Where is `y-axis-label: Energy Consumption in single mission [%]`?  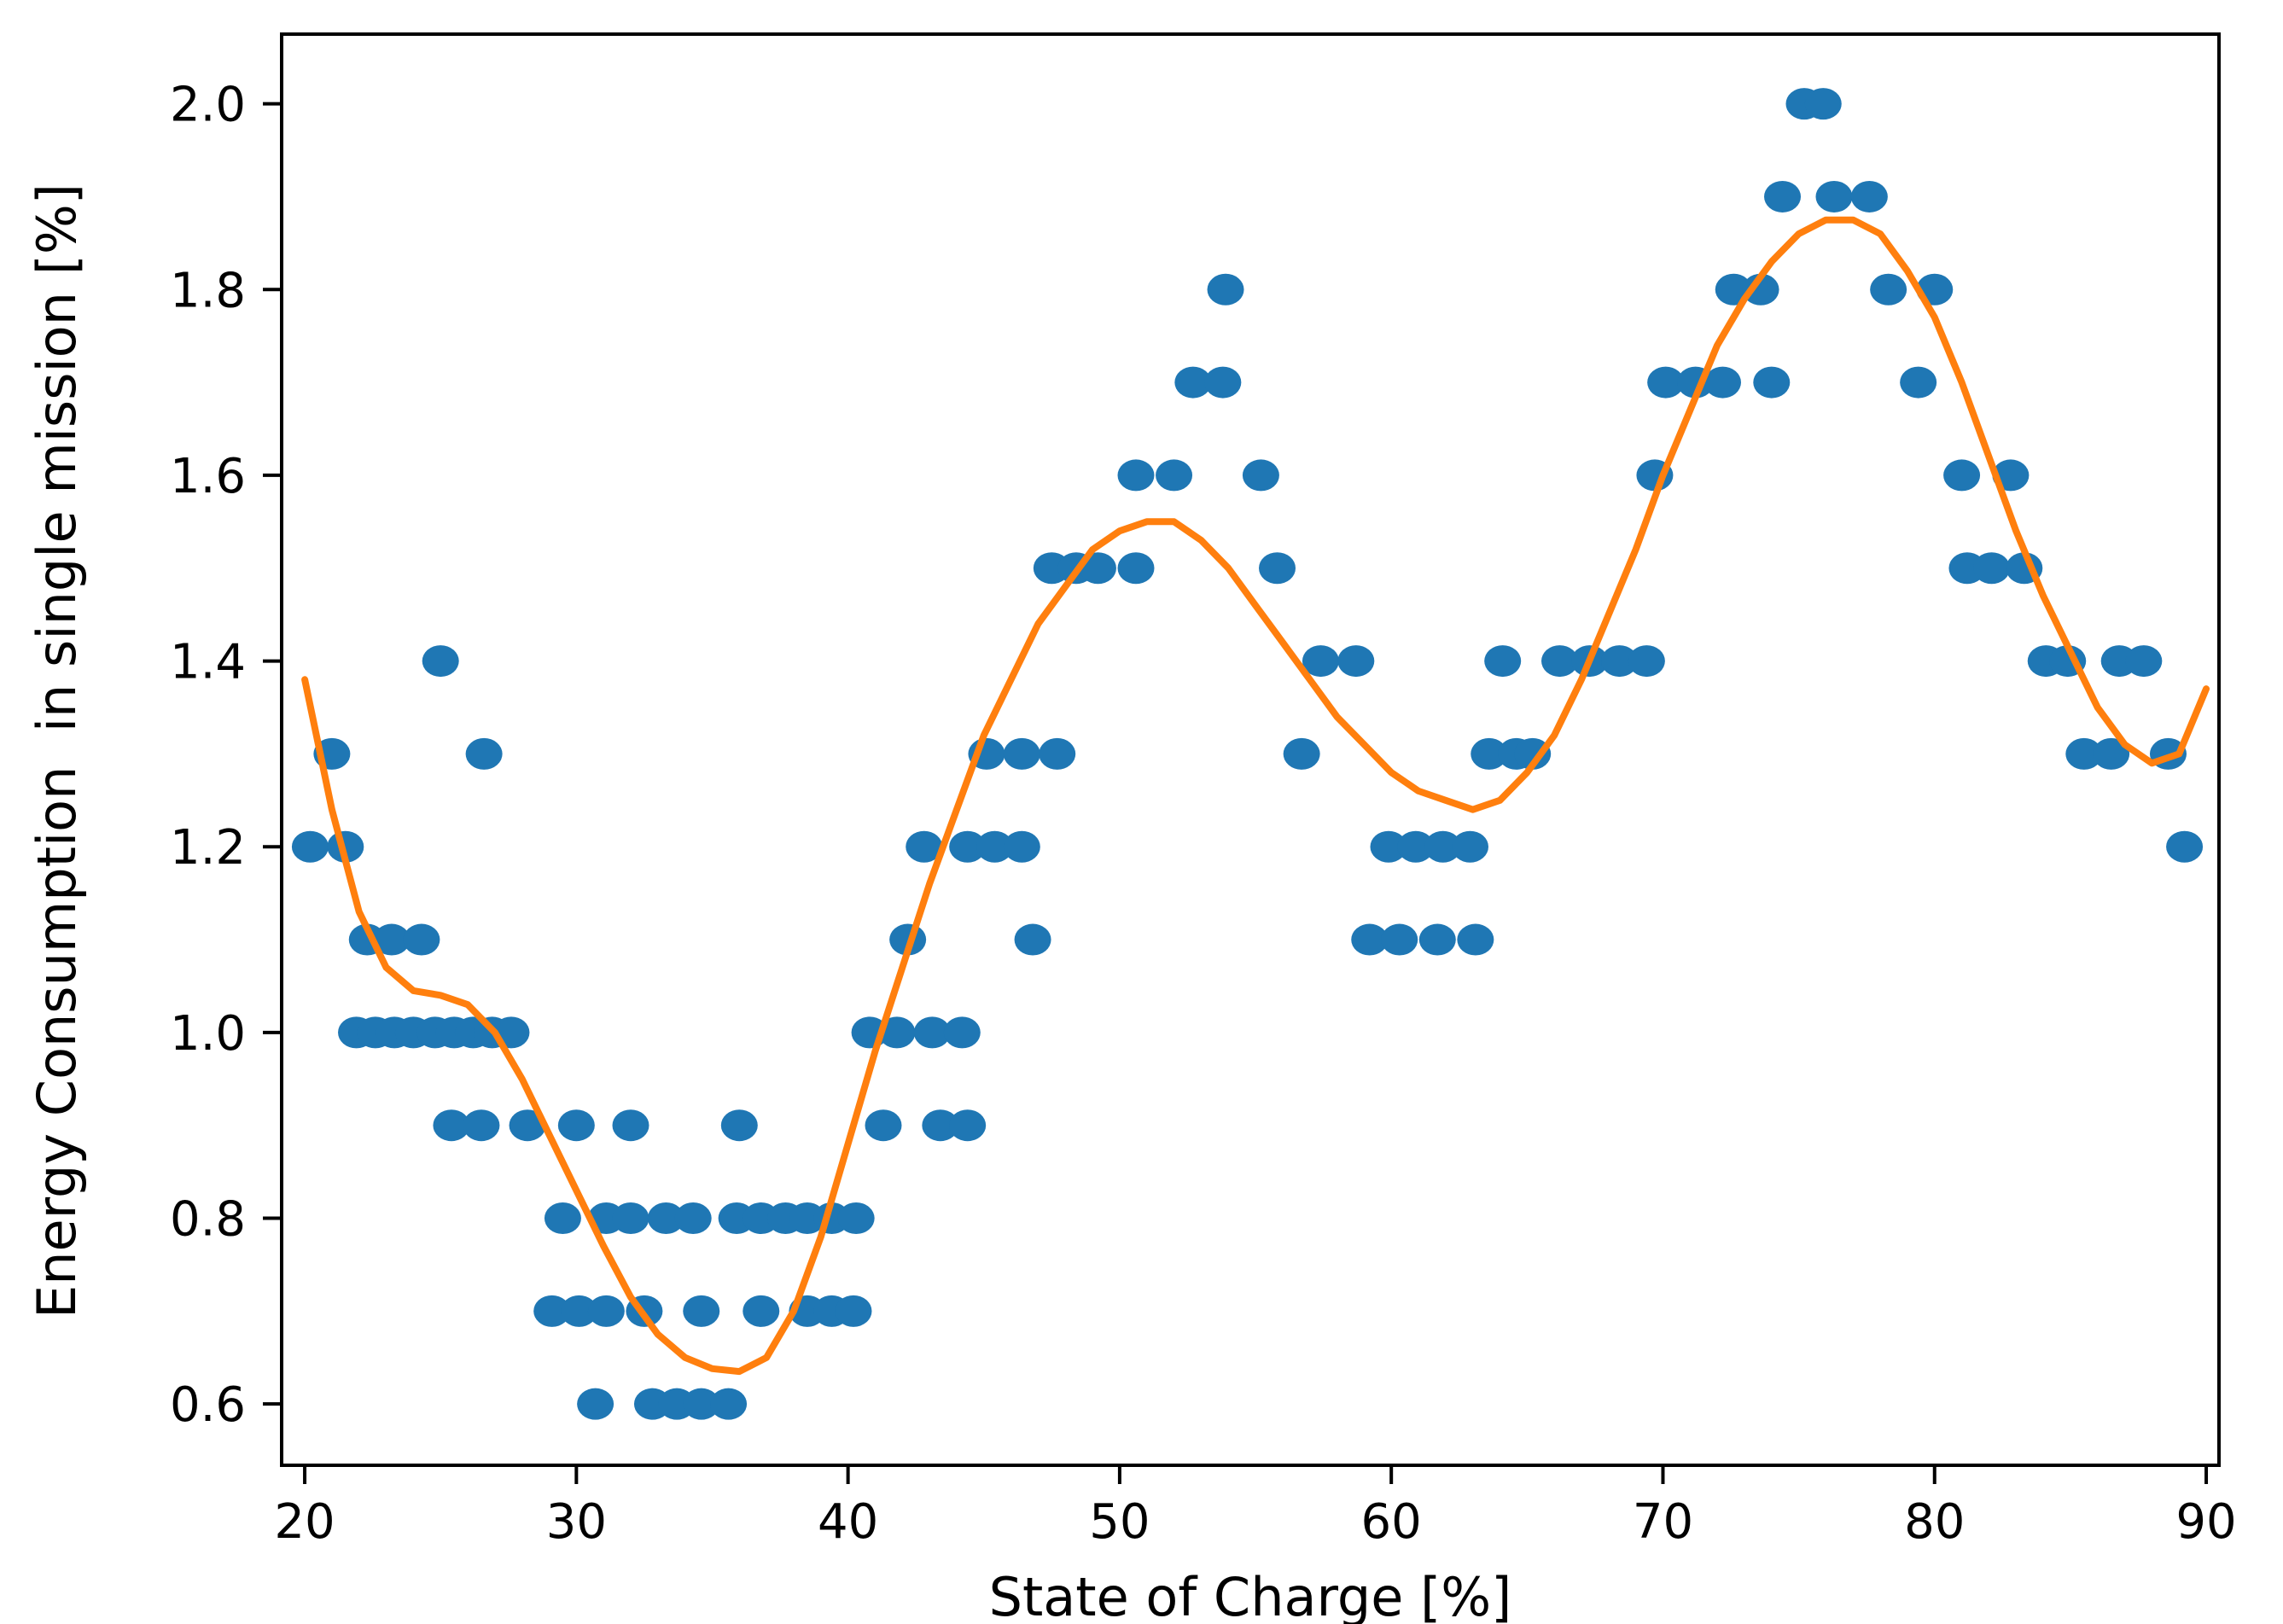
y-axis-label: Energy Consumption in single mission [%] is located at coordinates (57, 751).